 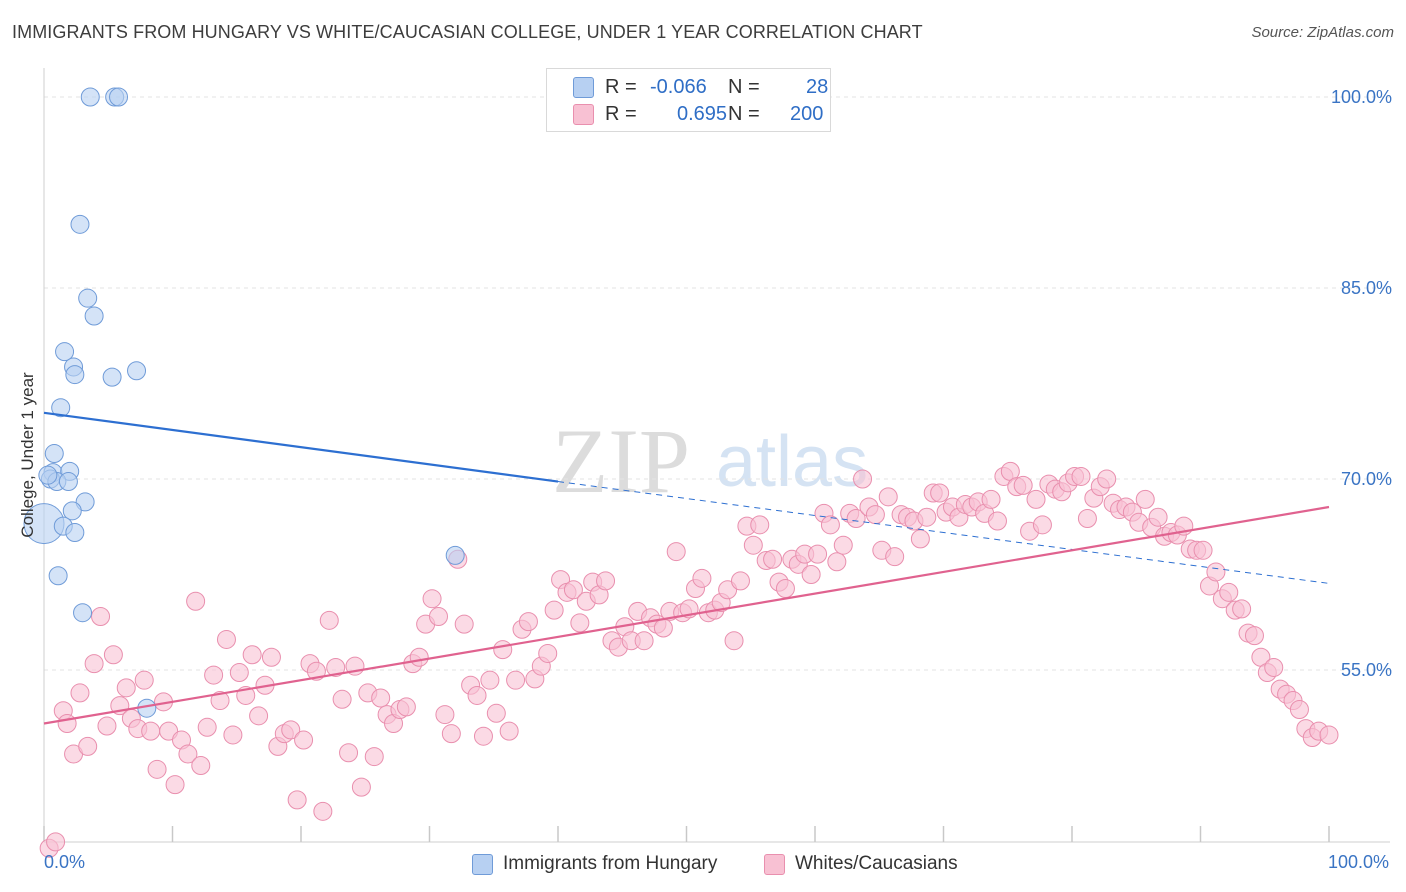 What do you see at coordinates (610, 863) in the screenshot?
I see `legend-label: Immigrants from Hungary` at bounding box center [610, 863].